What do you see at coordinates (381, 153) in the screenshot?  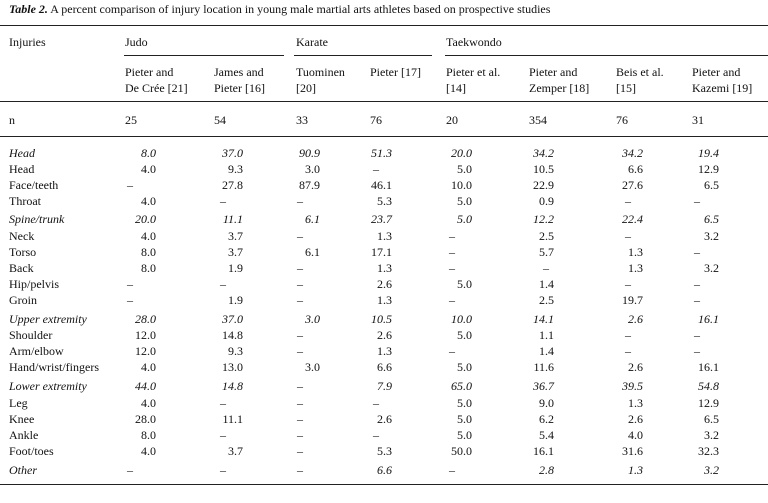 I see `table-cell: 51.3` at bounding box center [381, 153].